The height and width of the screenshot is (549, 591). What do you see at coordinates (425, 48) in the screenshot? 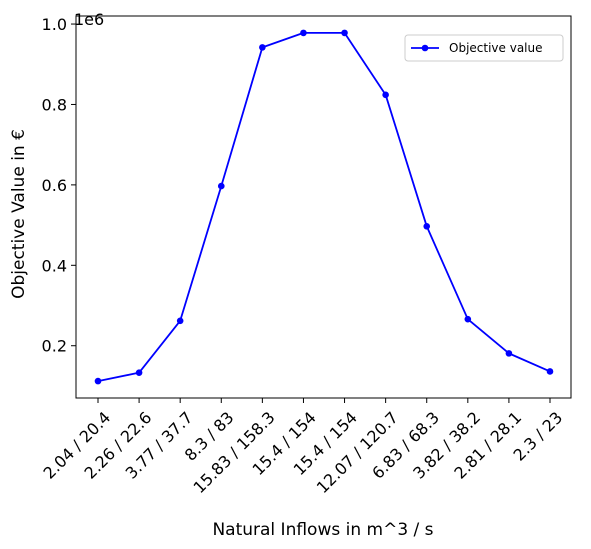
I see `legend-marker` at bounding box center [425, 48].